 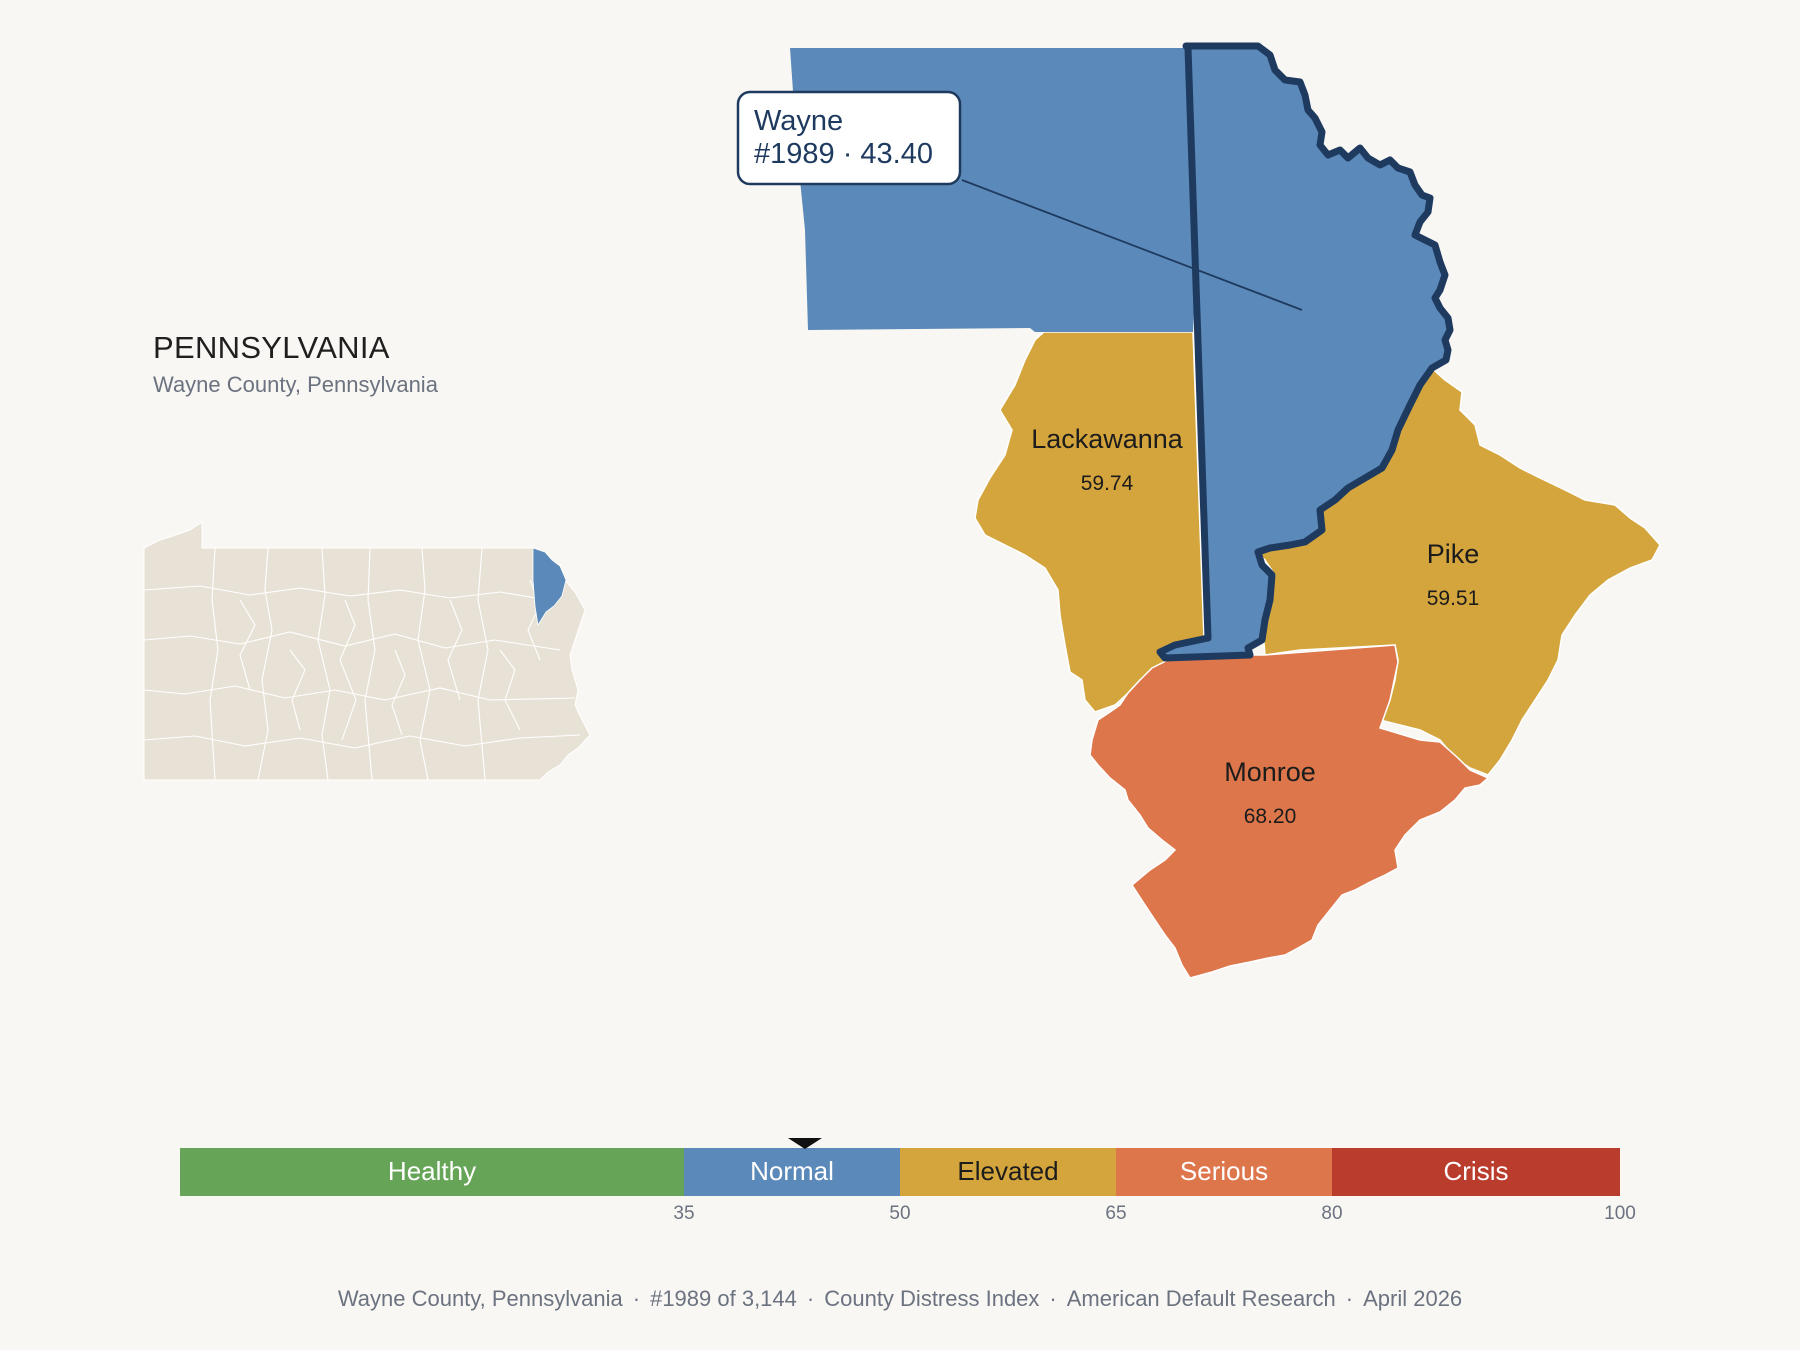 What do you see at coordinates (1132, 245) in the screenshot?
I see `callout-leader-line` at bounding box center [1132, 245].